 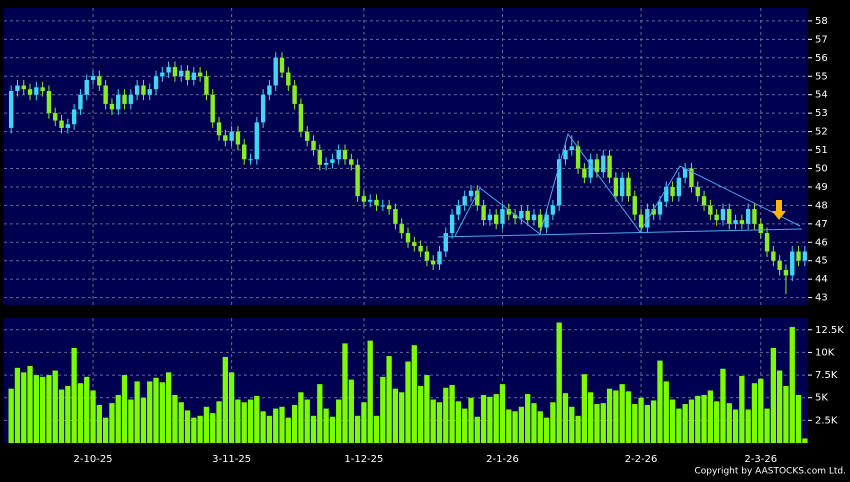 What do you see at coordinates (821, 168) in the screenshot?
I see `y-tick-label: 50` at bounding box center [821, 168].